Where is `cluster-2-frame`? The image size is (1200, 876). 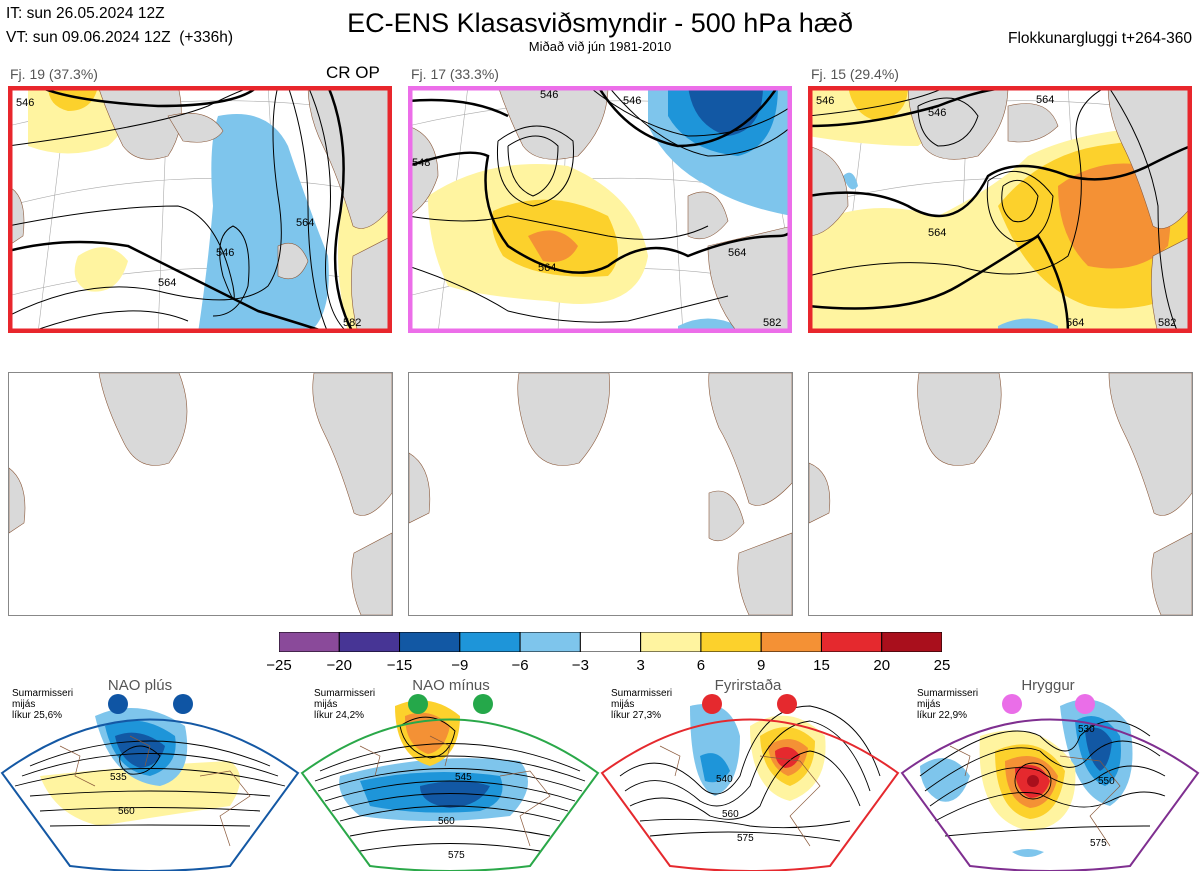 cluster-2-frame is located at coordinates (600, 209).